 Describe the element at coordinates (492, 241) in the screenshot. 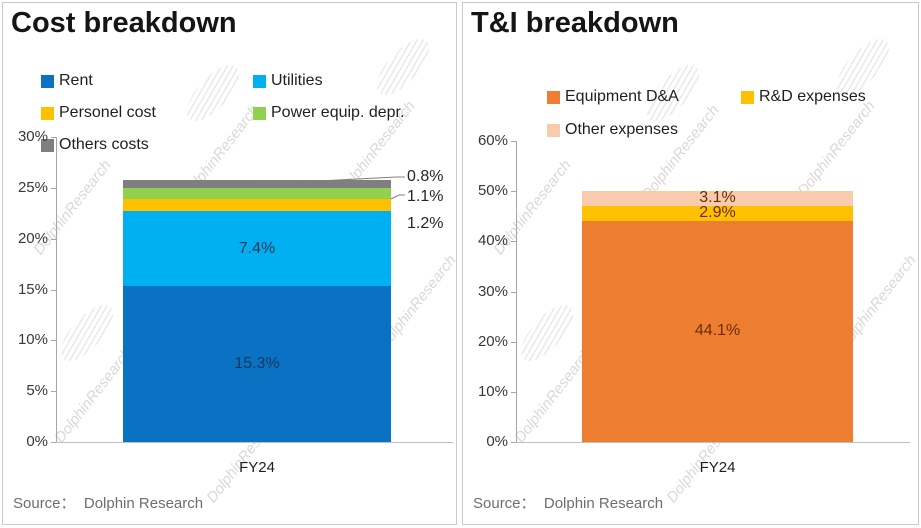

I see `y-tick-label: 40%` at that location.